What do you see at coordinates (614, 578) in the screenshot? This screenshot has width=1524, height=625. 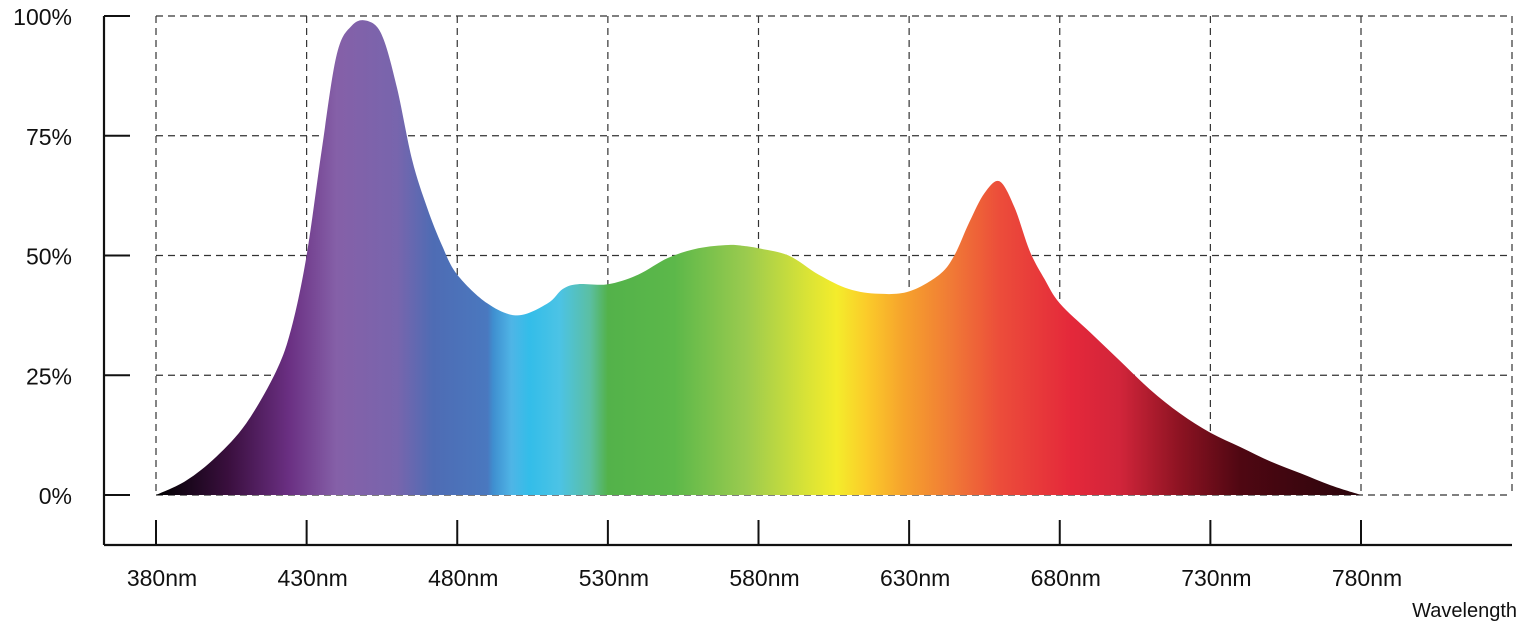 I see `x-tick-label: 530nm` at bounding box center [614, 578].